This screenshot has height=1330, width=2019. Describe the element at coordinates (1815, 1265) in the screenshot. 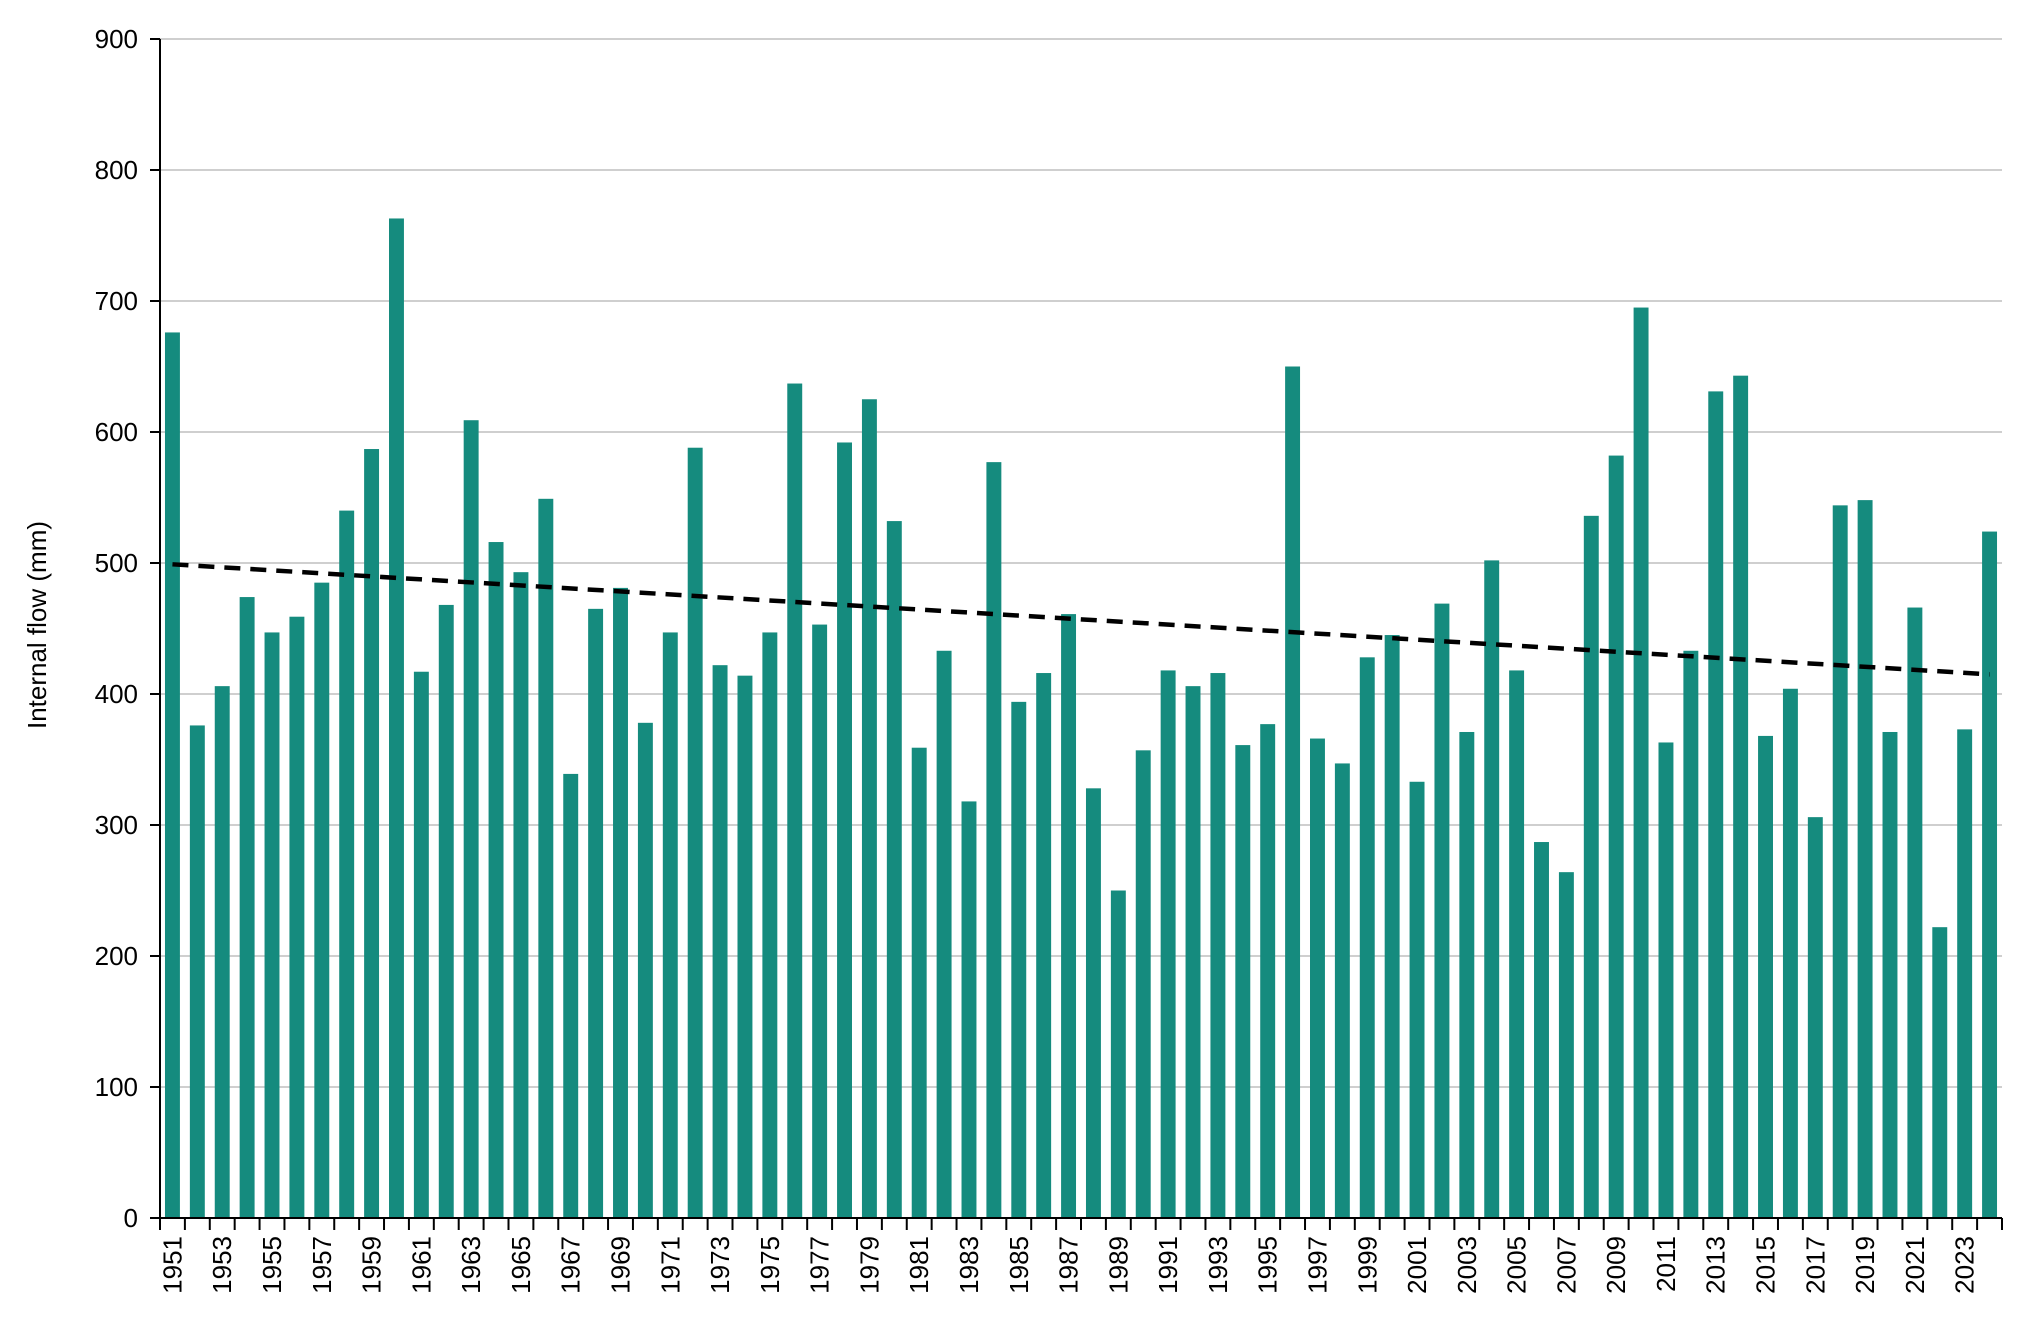

I see `x-tick-label: 2017` at that location.